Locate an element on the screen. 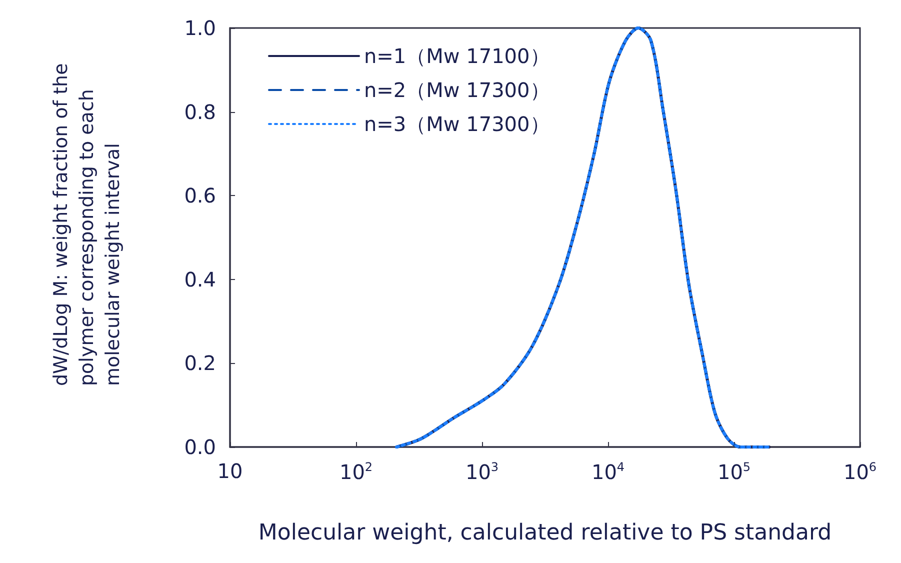  x-axis-title: Molecular weight, calculated relative to PS standard is located at coordinates (545, 533).